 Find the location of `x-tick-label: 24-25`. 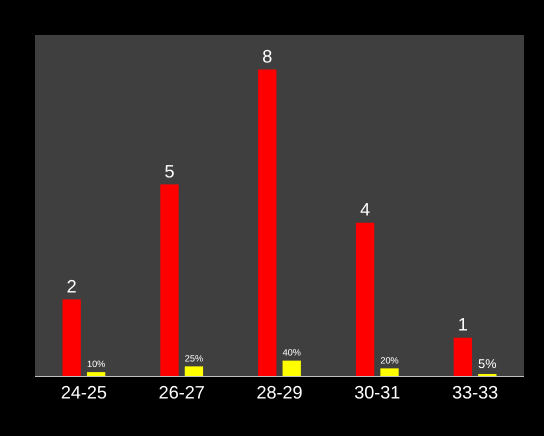

x-tick-label: 24-25 is located at coordinates (83, 392).